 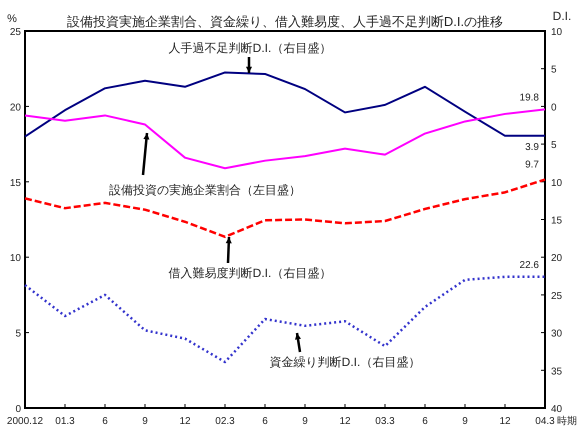 I want to click on y2-tick-label: 25, so click(x=557, y=296).